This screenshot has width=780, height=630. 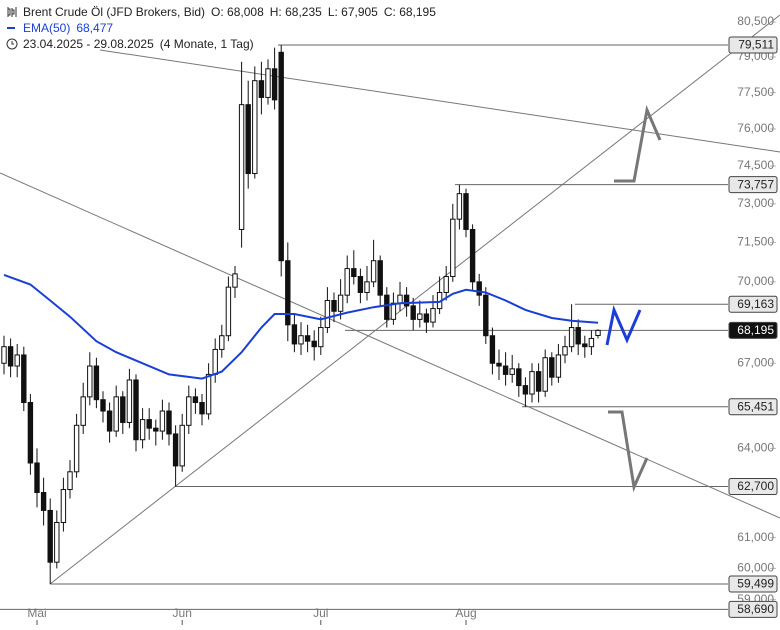 I want to click on arrow-down, so click(x=628, y=451).